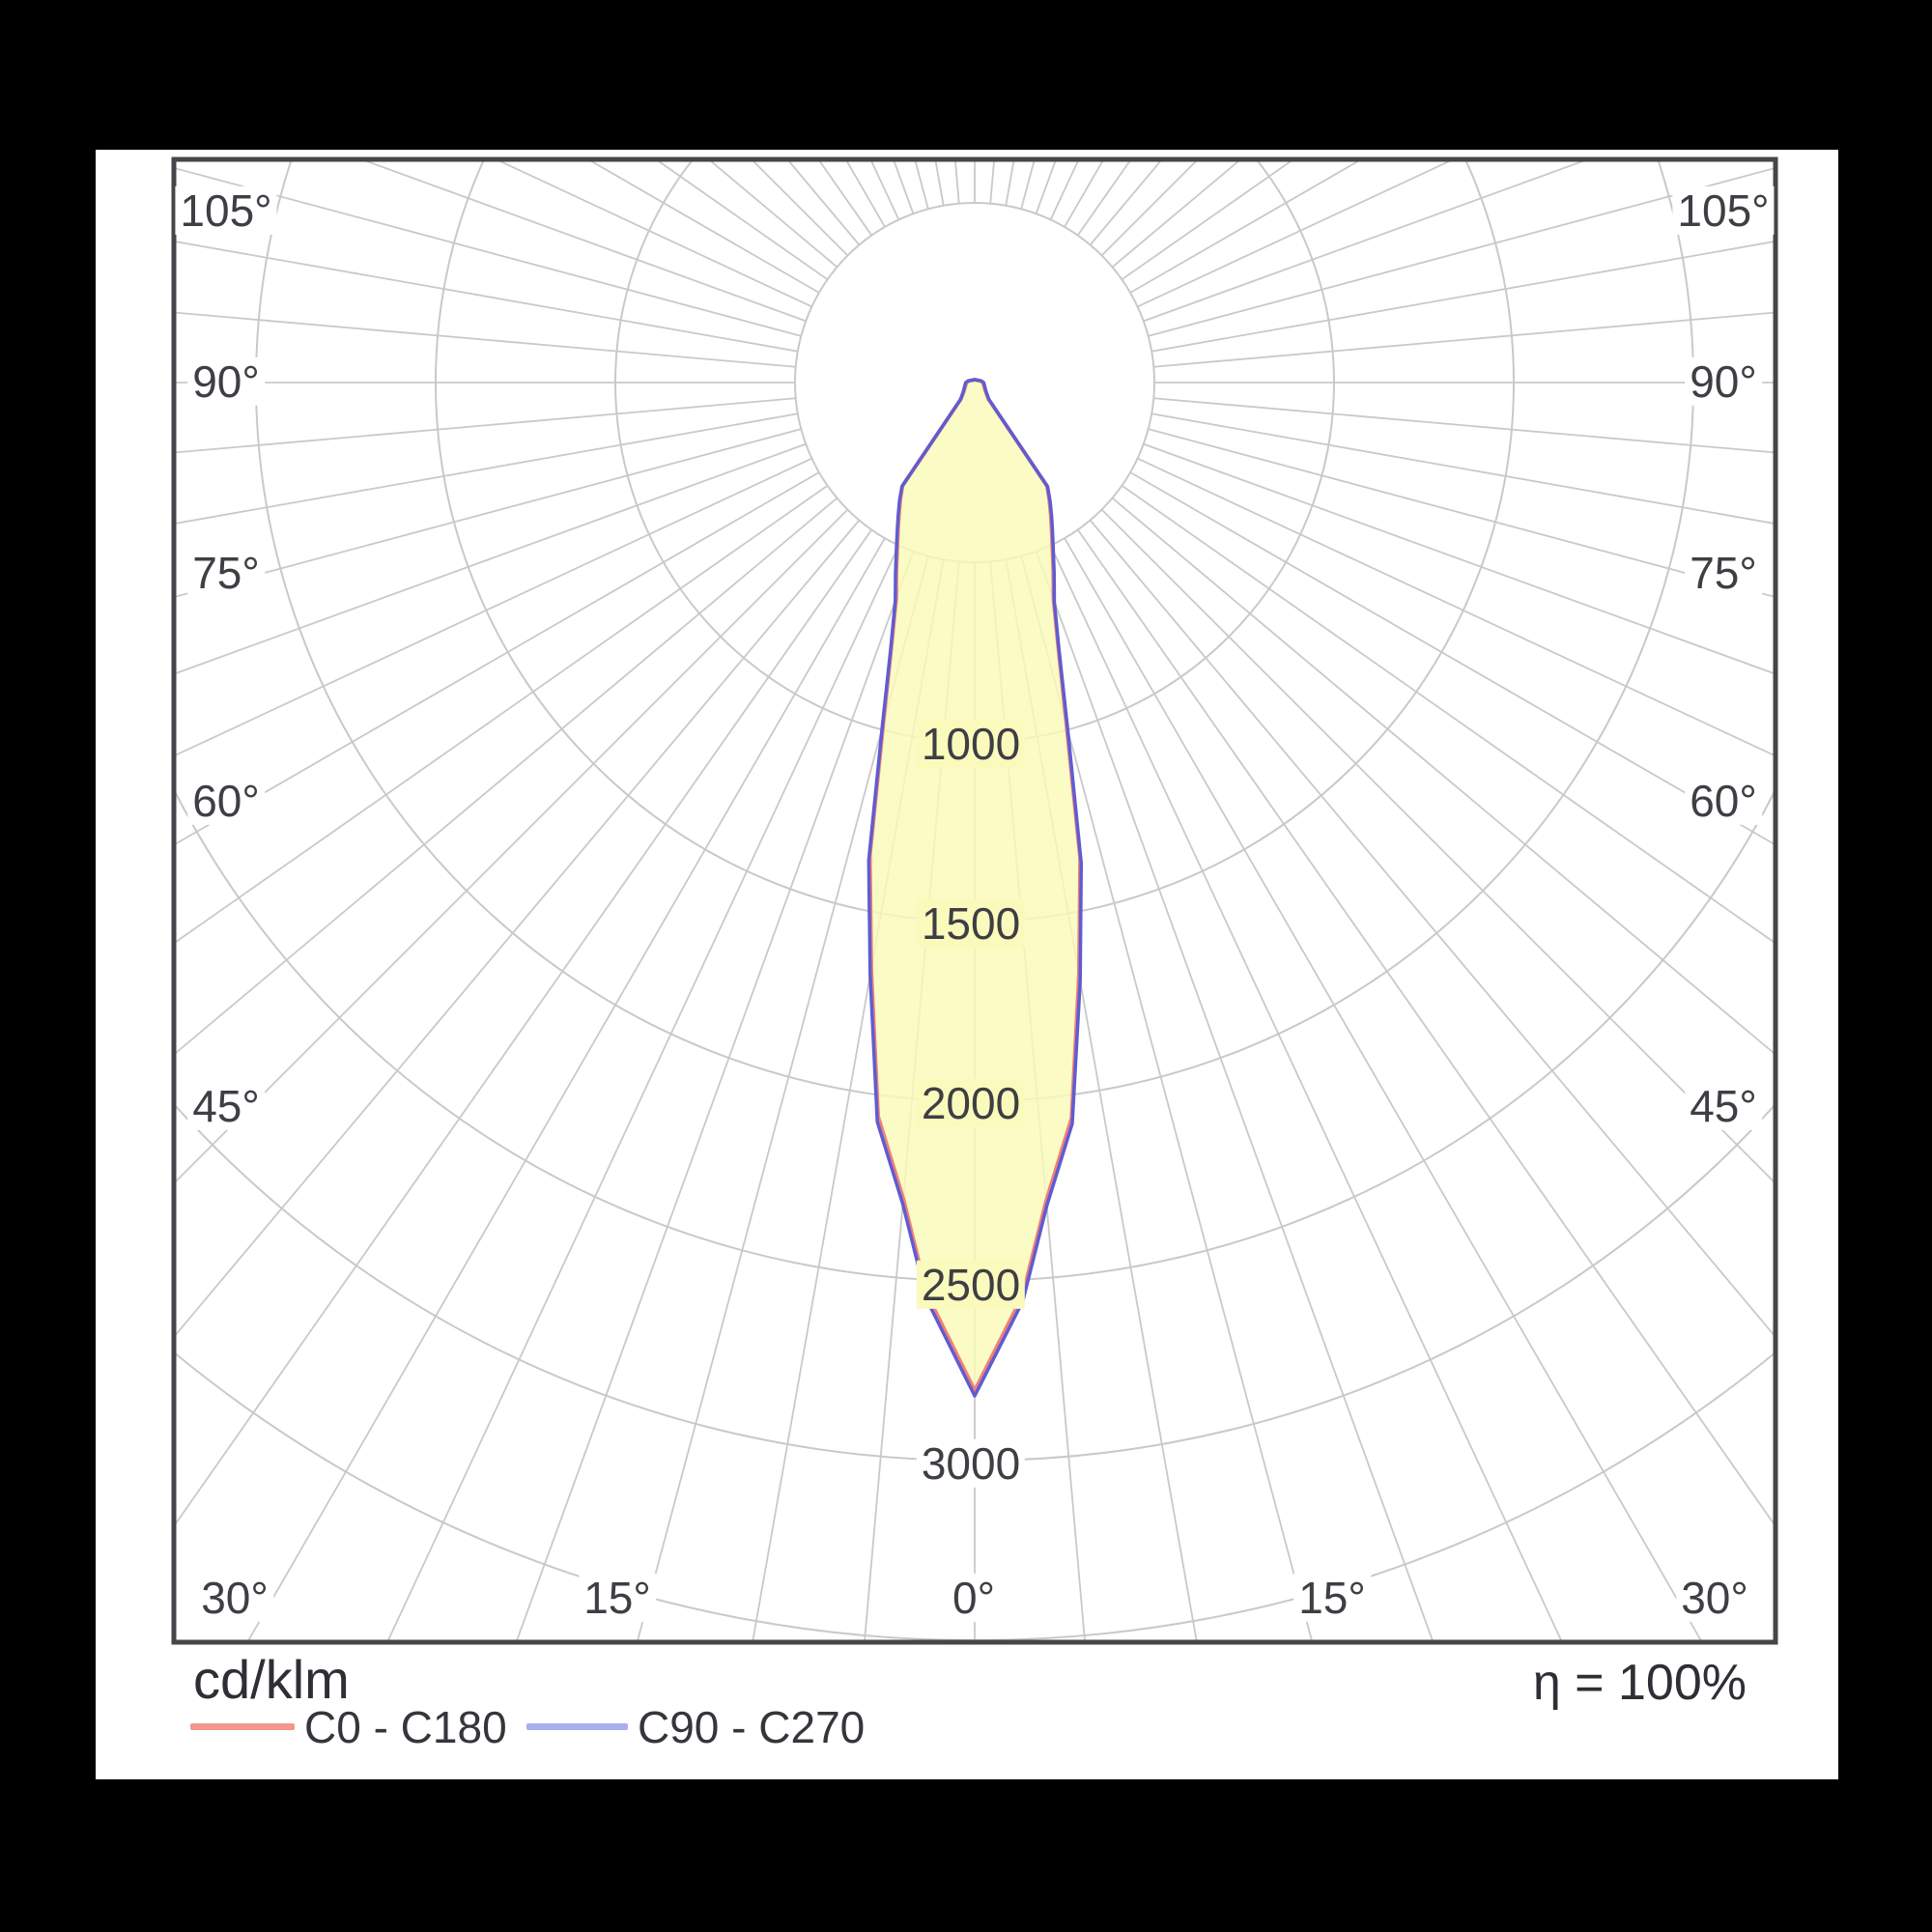 Image resolution: width=1932 pixels, height=1932 pixels. What do you see at coordinates (577, 1726) in the screenshot?
I see `c90-c270-legend-swatch` at bounding box center [577, 1726].